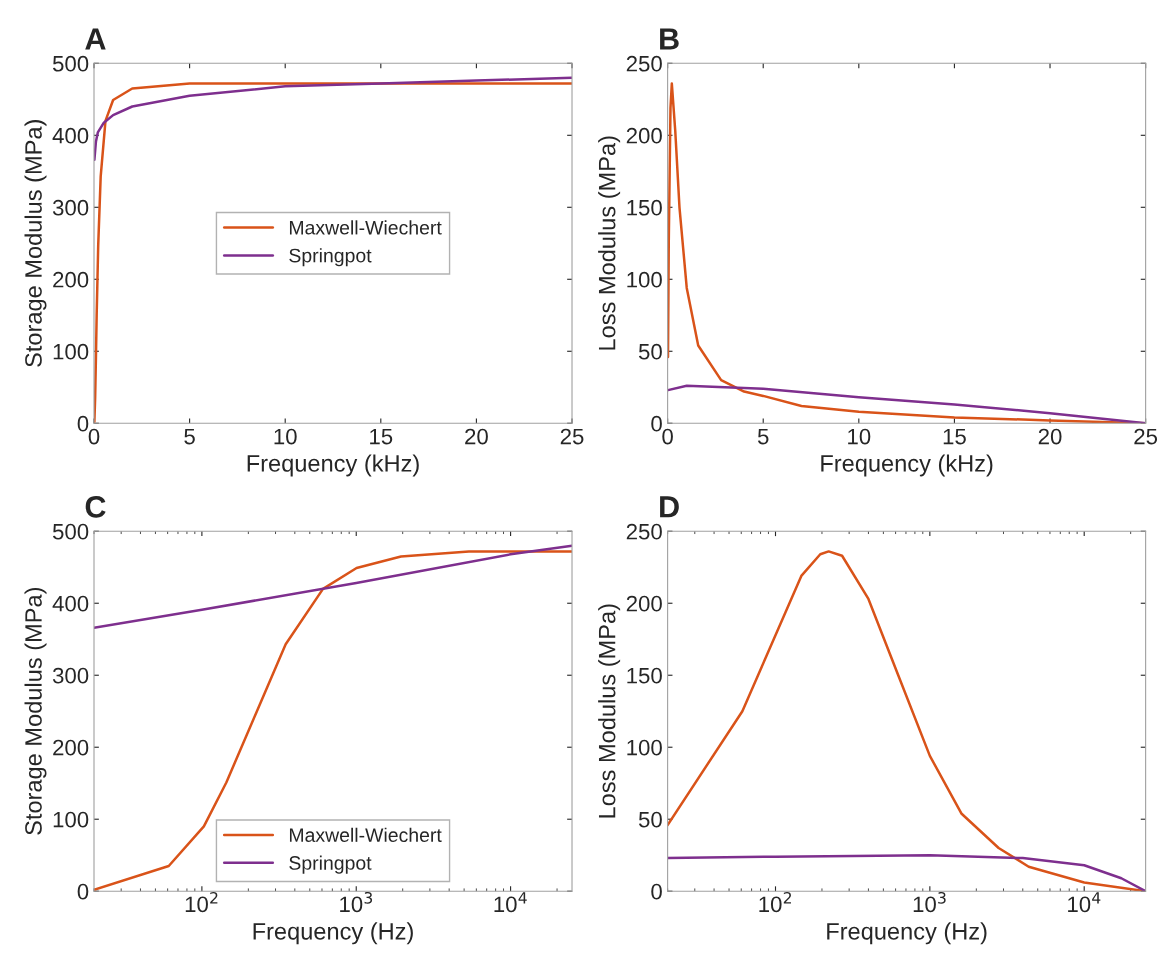  Describe the element at coordinates (95, 39) in the screenshot. I see `chart-title: A` at that location.